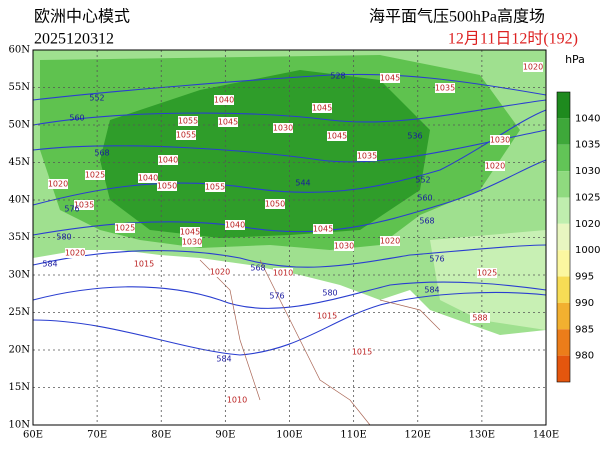 The width and height of the screenshot is (600, 454). Describe the element at coordinates (289, 435) in the screenshot. I see `lon-label: 100E` at that location.